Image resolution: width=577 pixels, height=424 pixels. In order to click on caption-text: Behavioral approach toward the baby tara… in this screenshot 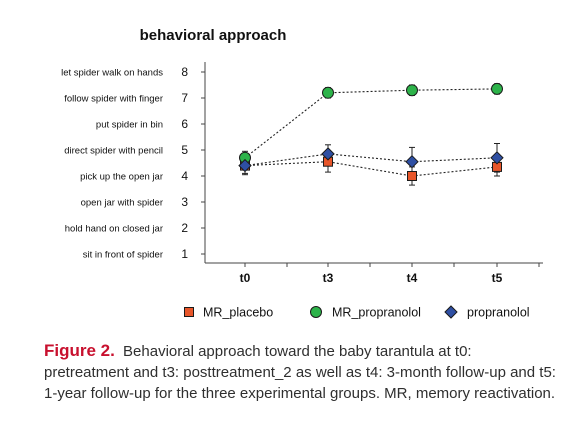, I will do `click(300, 372)`.